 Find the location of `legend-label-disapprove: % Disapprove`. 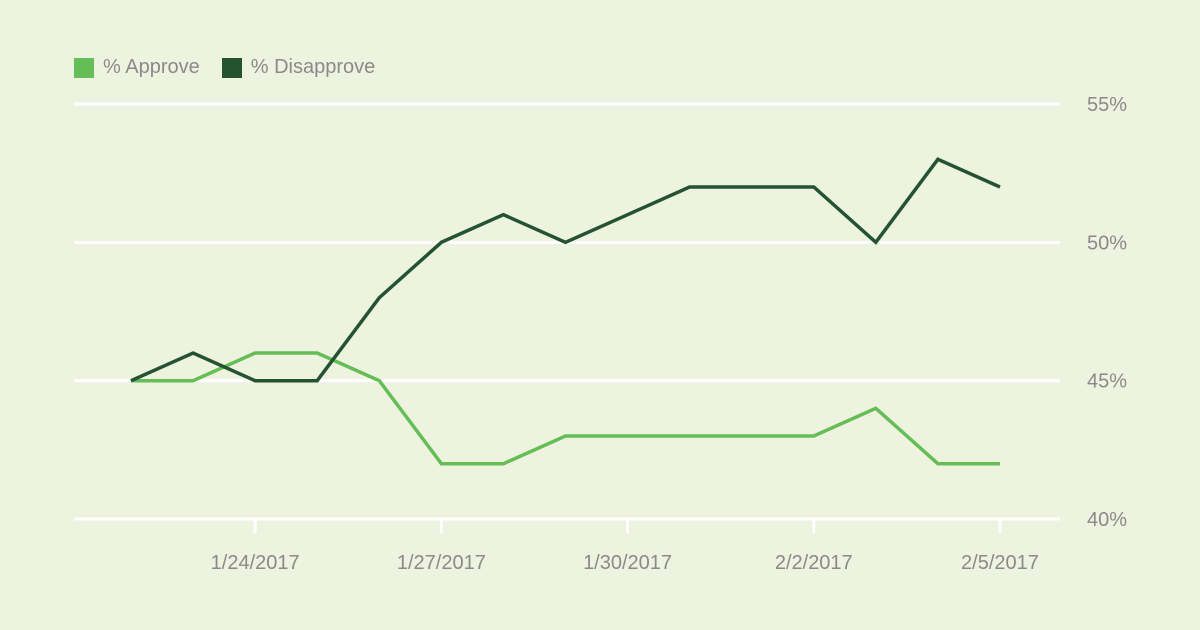

legend-label-disapprove: % Disapprove is located at coordinates (313, 67).